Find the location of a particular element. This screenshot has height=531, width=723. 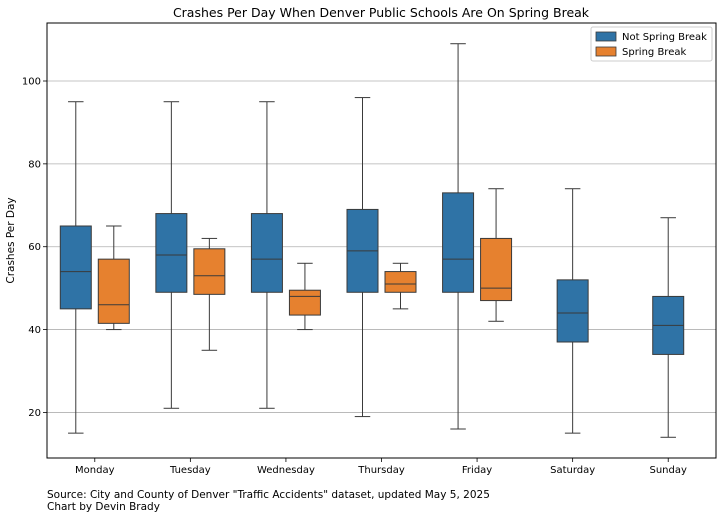

y-axis-label: Crashes Per Day is located at coordinates (11, 240).